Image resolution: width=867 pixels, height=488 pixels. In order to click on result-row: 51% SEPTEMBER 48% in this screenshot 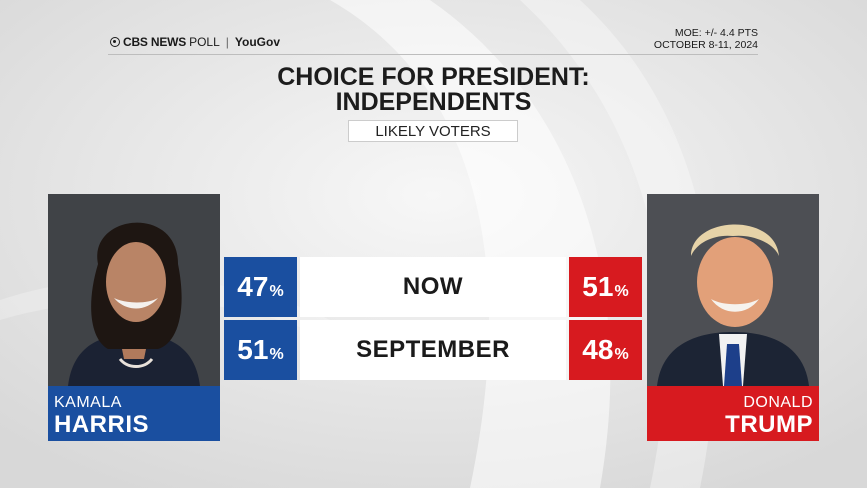, I will do `click(433, 350)`.